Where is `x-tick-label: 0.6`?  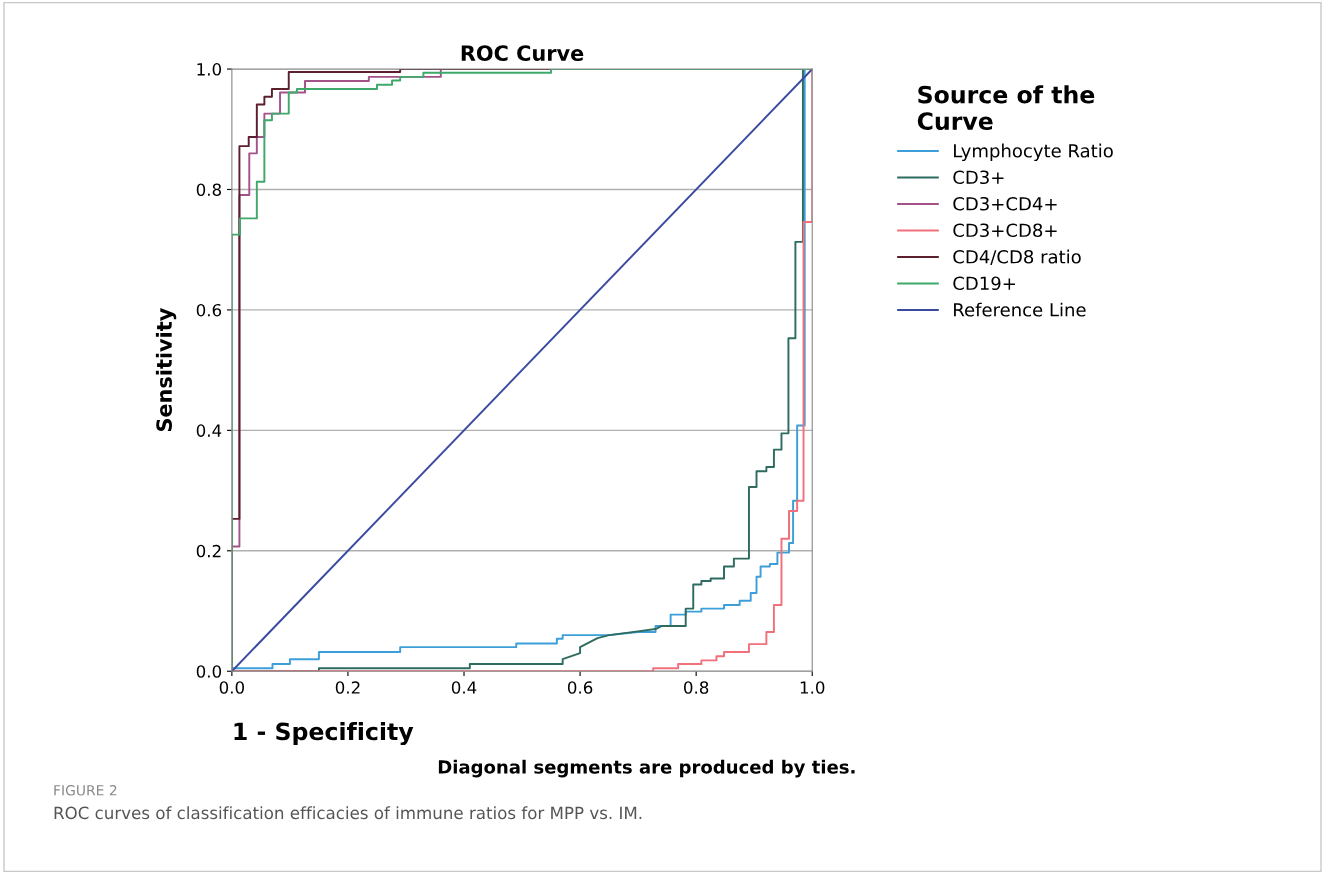 x-tick-label: 0.6 is located at coordinates (580, 687).